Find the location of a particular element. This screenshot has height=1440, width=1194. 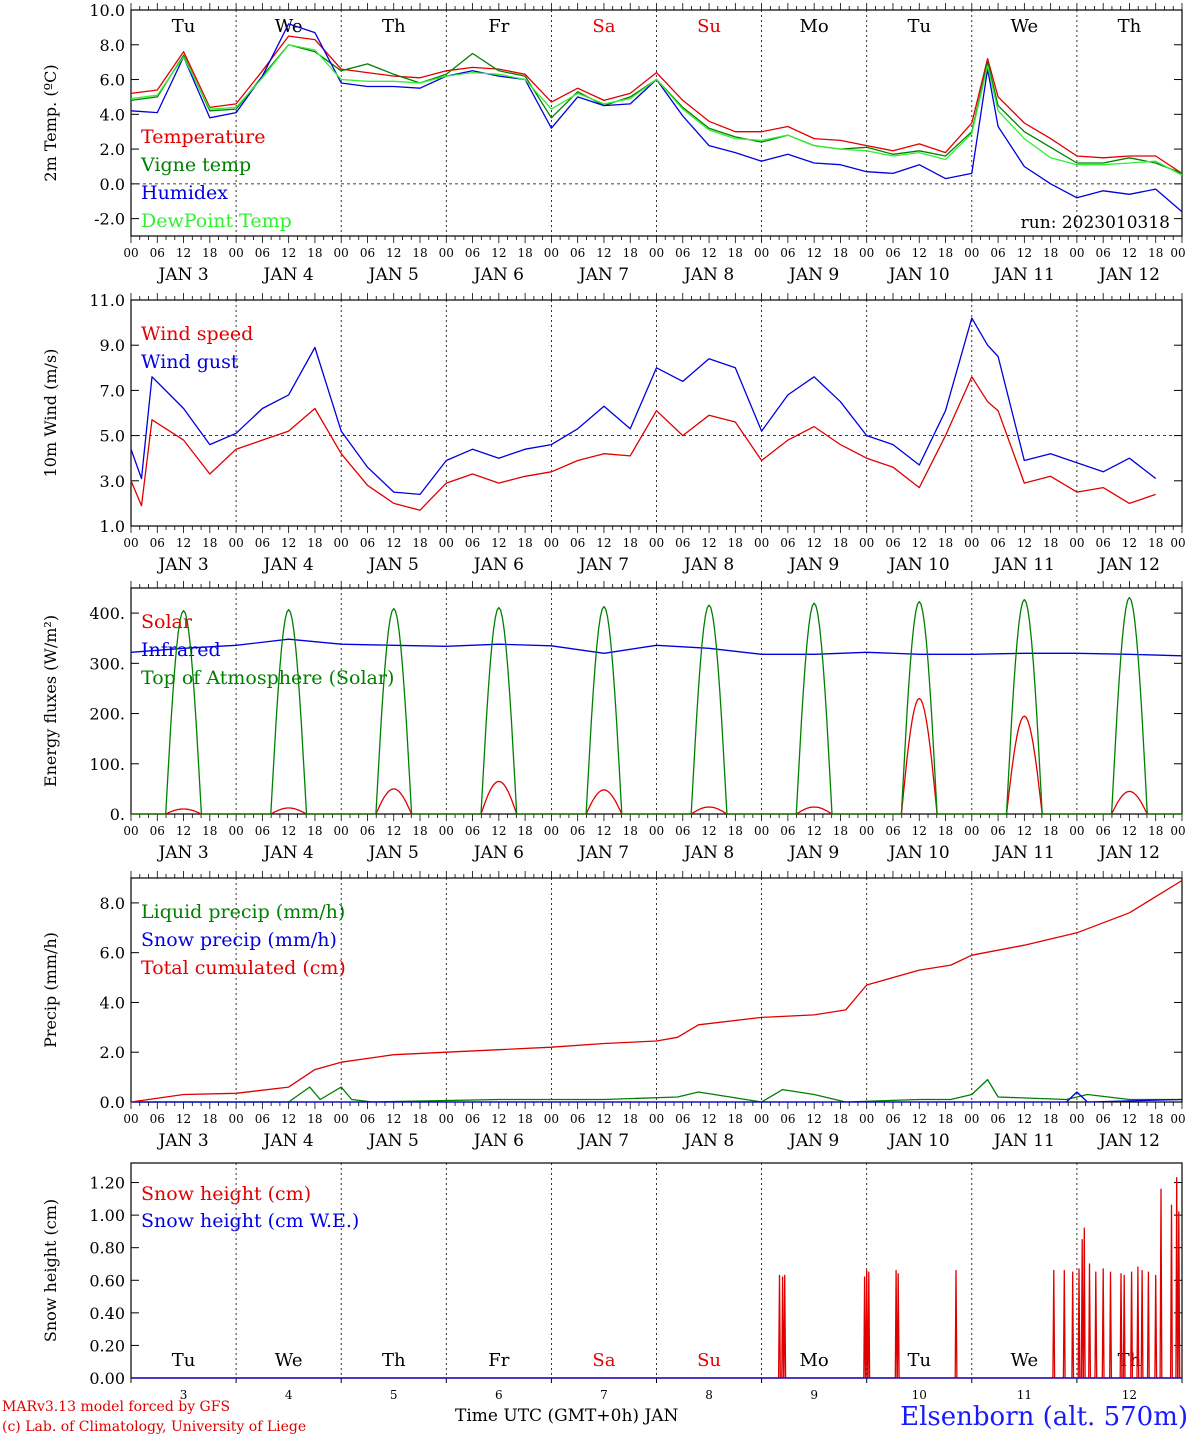

date-label: JAN 3 is located at coordinates (182, 853).